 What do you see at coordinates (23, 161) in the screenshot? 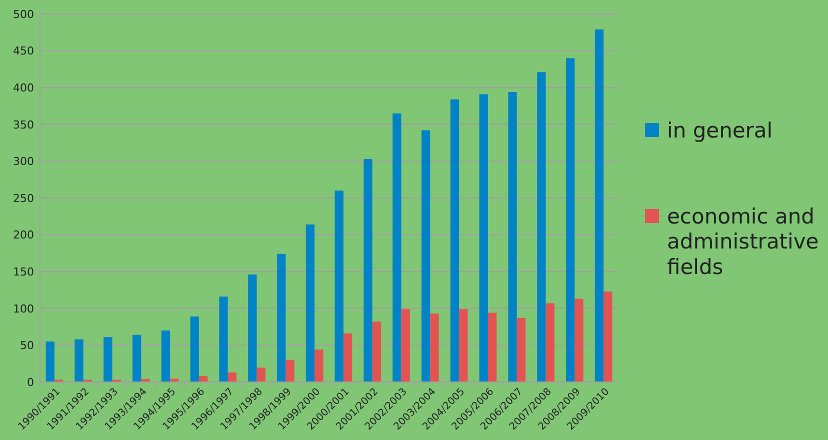
I see `y-tick-label: 300` at bounding box center [23, 161].